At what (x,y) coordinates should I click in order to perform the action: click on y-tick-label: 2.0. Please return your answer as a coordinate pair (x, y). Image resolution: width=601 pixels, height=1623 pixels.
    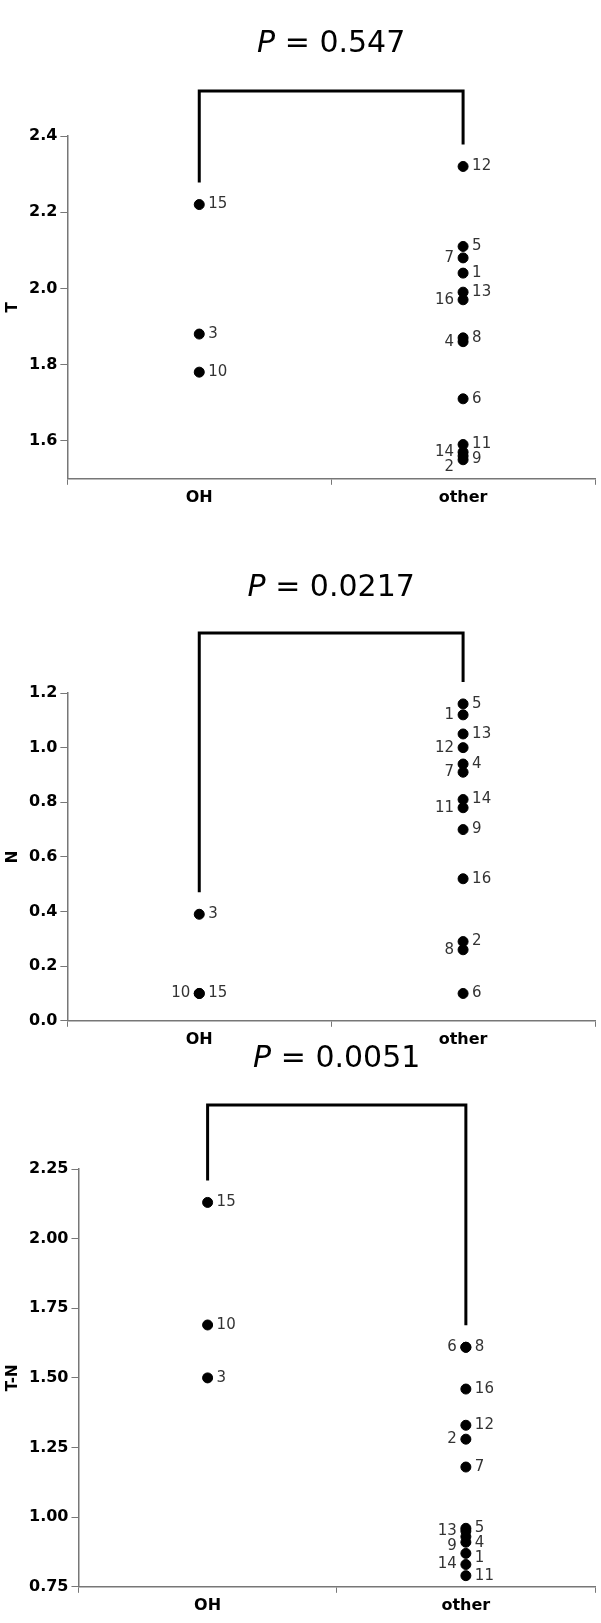
    Looking at the image, I should click on (43, 287).